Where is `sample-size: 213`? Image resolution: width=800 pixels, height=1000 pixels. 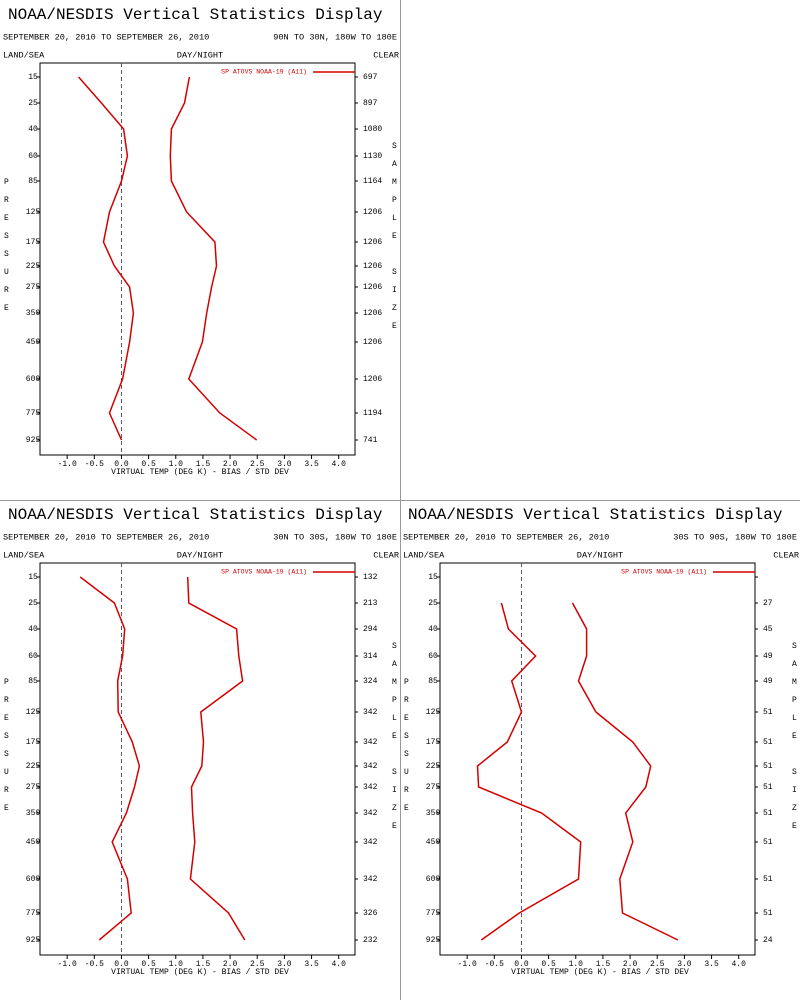 sample-size: 213 is located at coordinates (370, 603).